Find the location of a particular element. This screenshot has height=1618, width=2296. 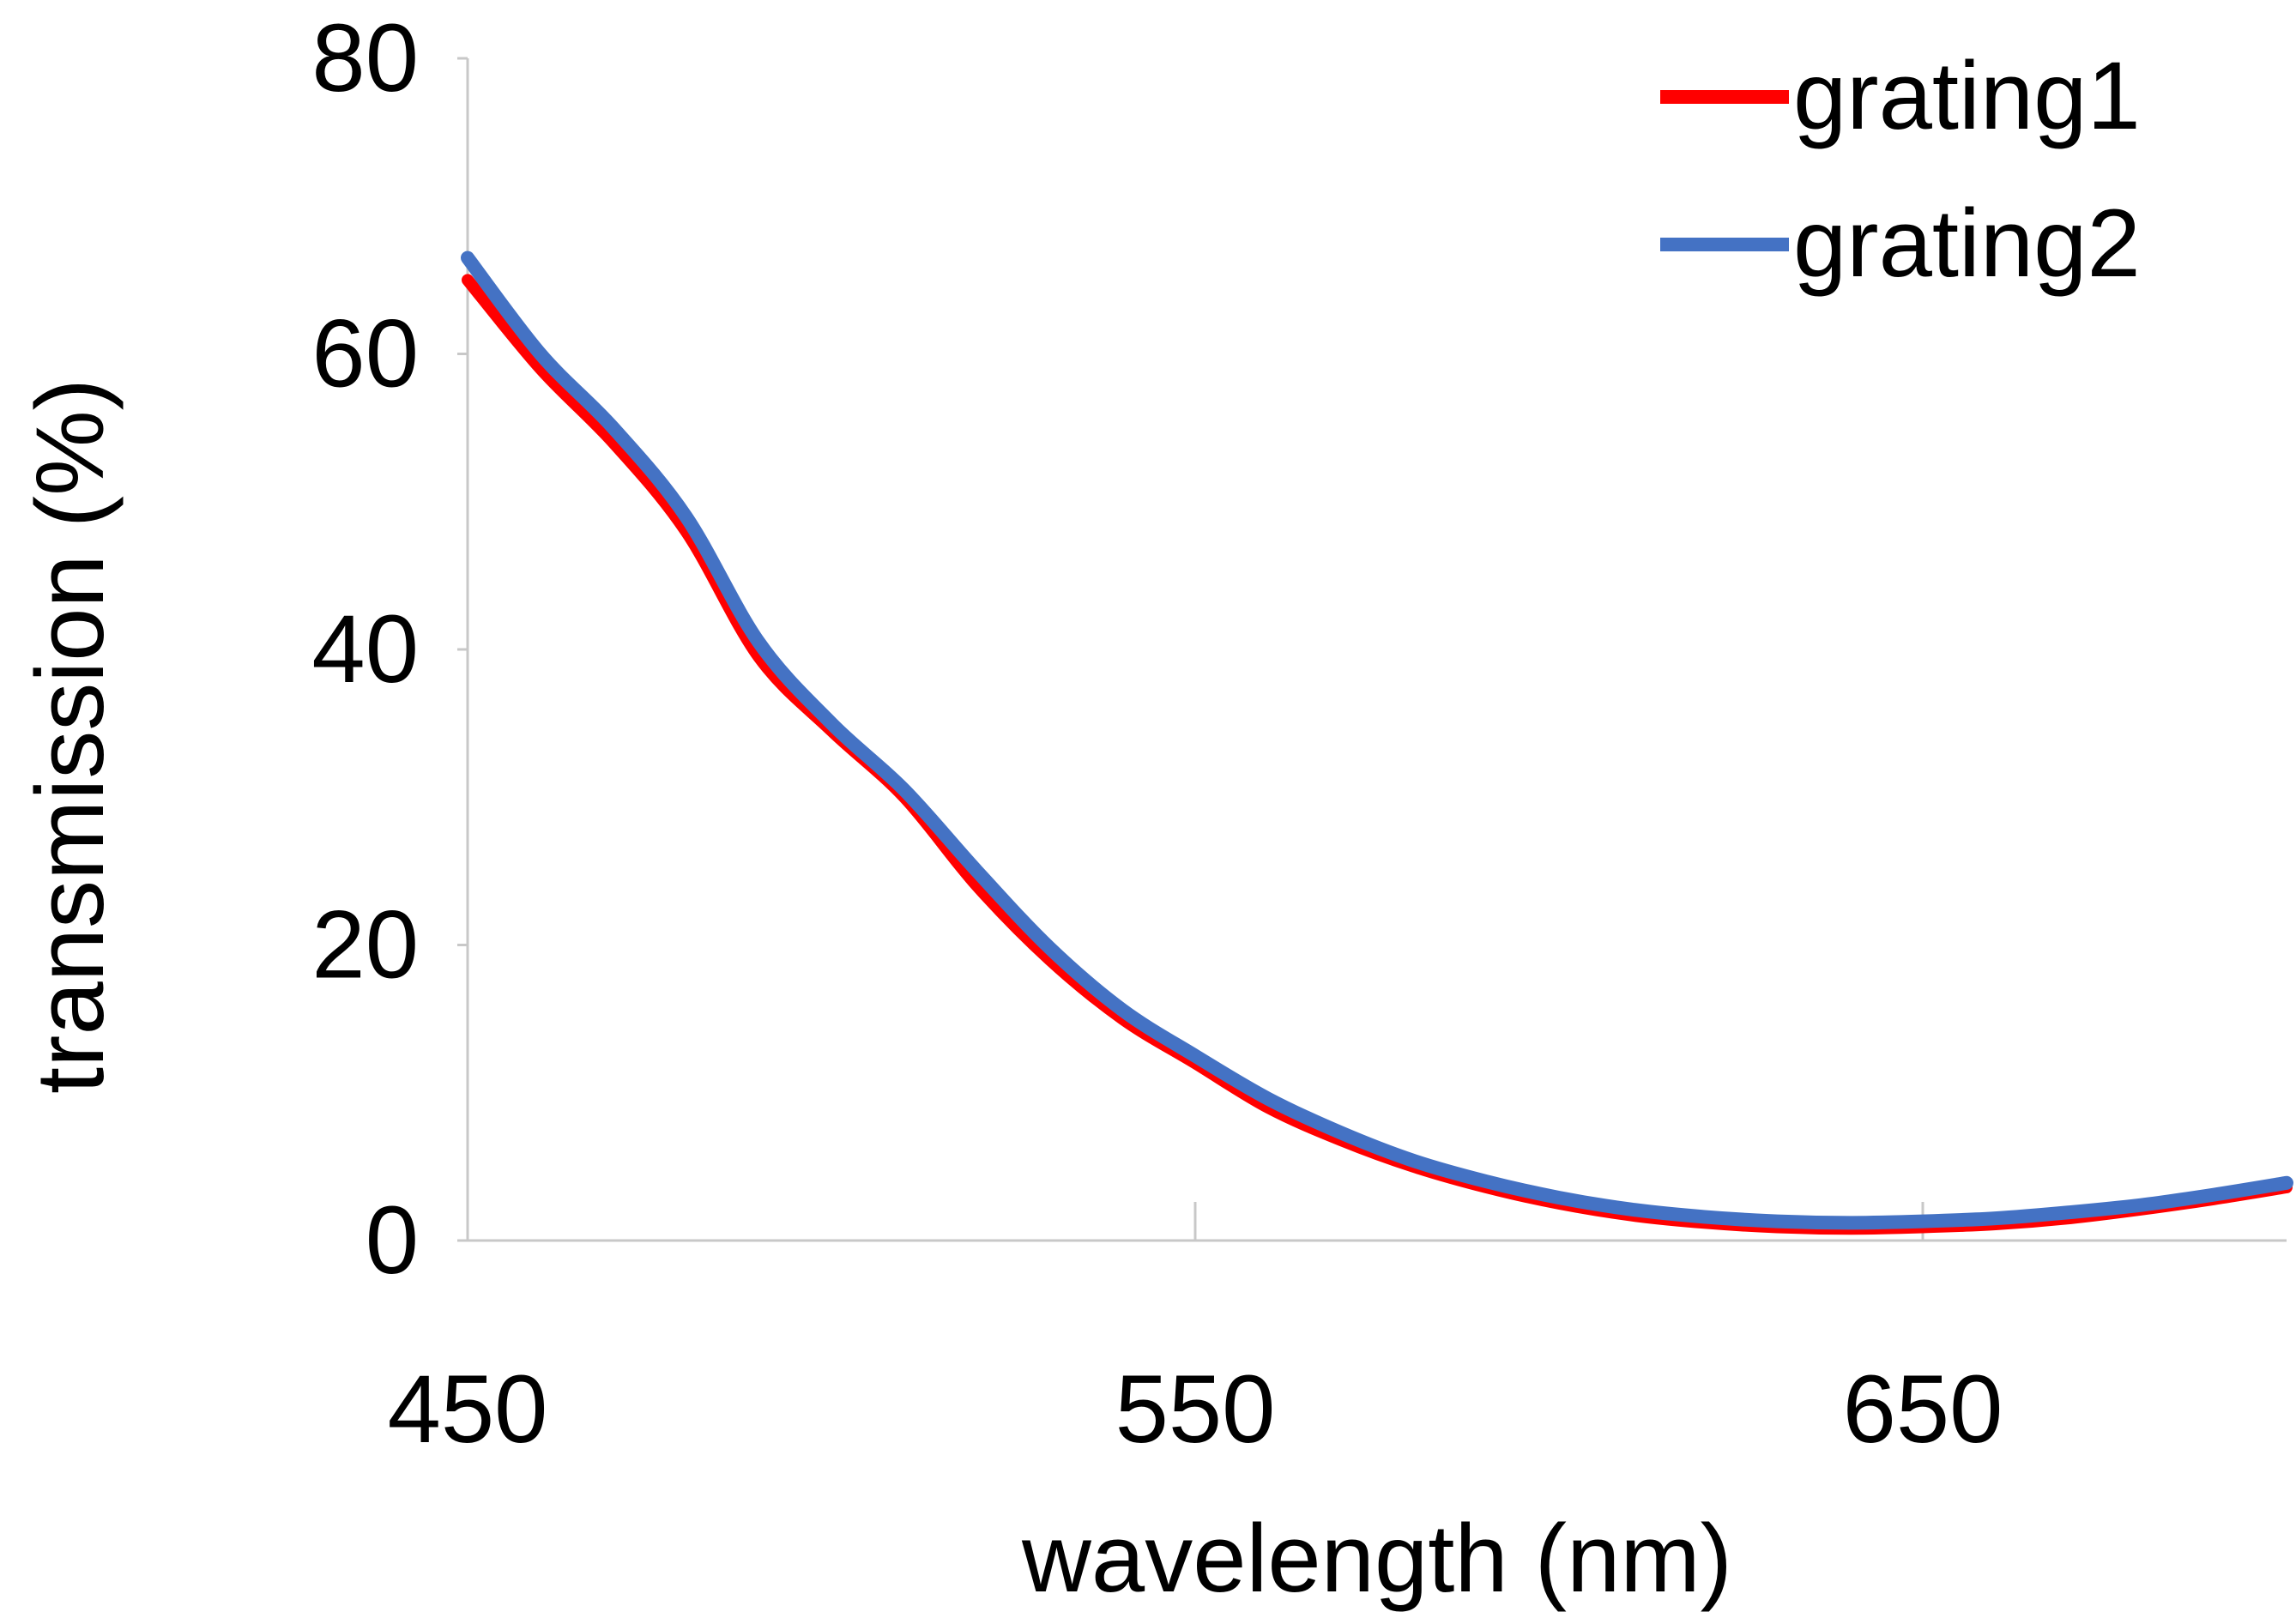

y-tick-label: 40 is located at coordinates (365, 649).